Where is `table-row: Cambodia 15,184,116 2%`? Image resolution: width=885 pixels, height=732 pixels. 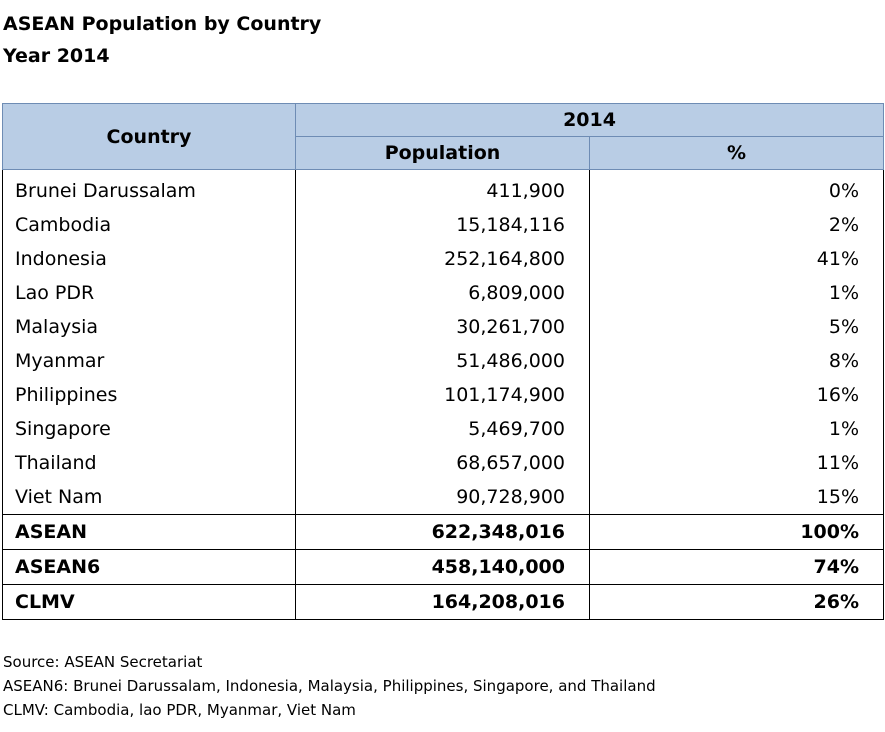 table-row: Cambodia 15,184,116 2% is located at coordinates (443, 225).